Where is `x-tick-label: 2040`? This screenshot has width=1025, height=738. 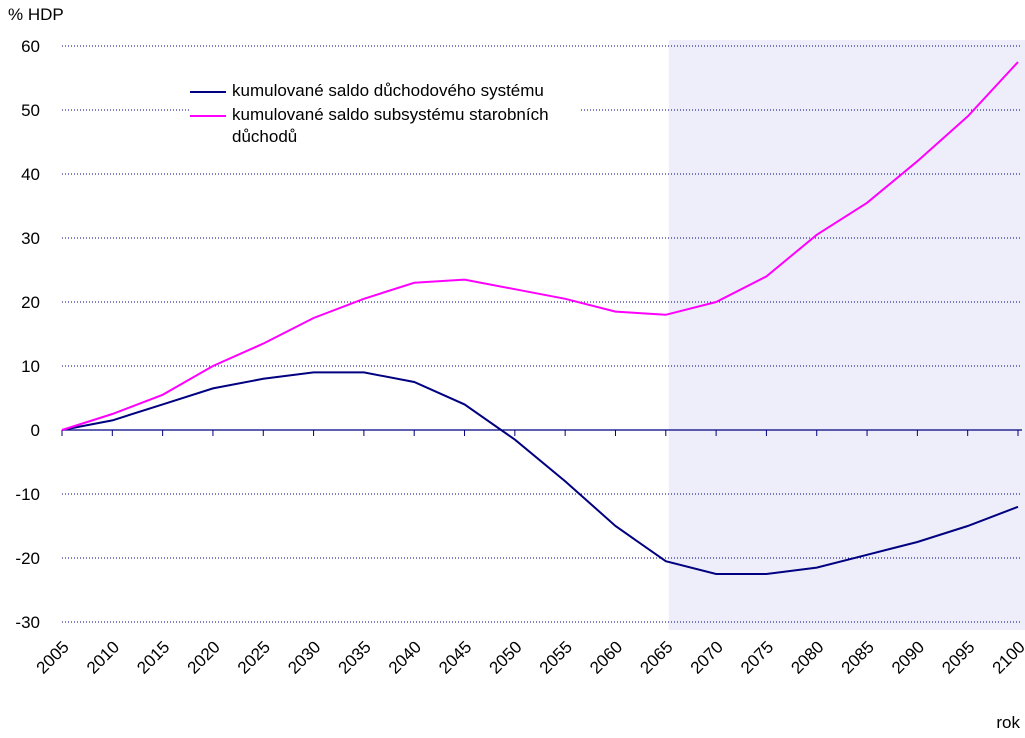
x-tick-label: 2040 is located at coordinates (405, 657).